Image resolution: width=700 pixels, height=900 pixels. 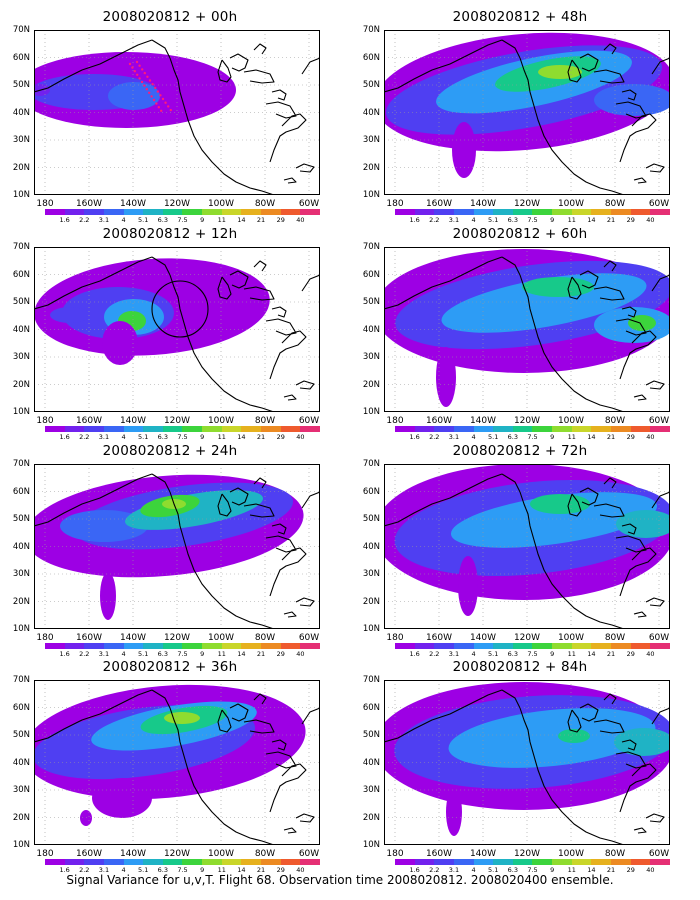 I want to click on panel-title: 2008020812 + 72h, so click(x=520, y=451).